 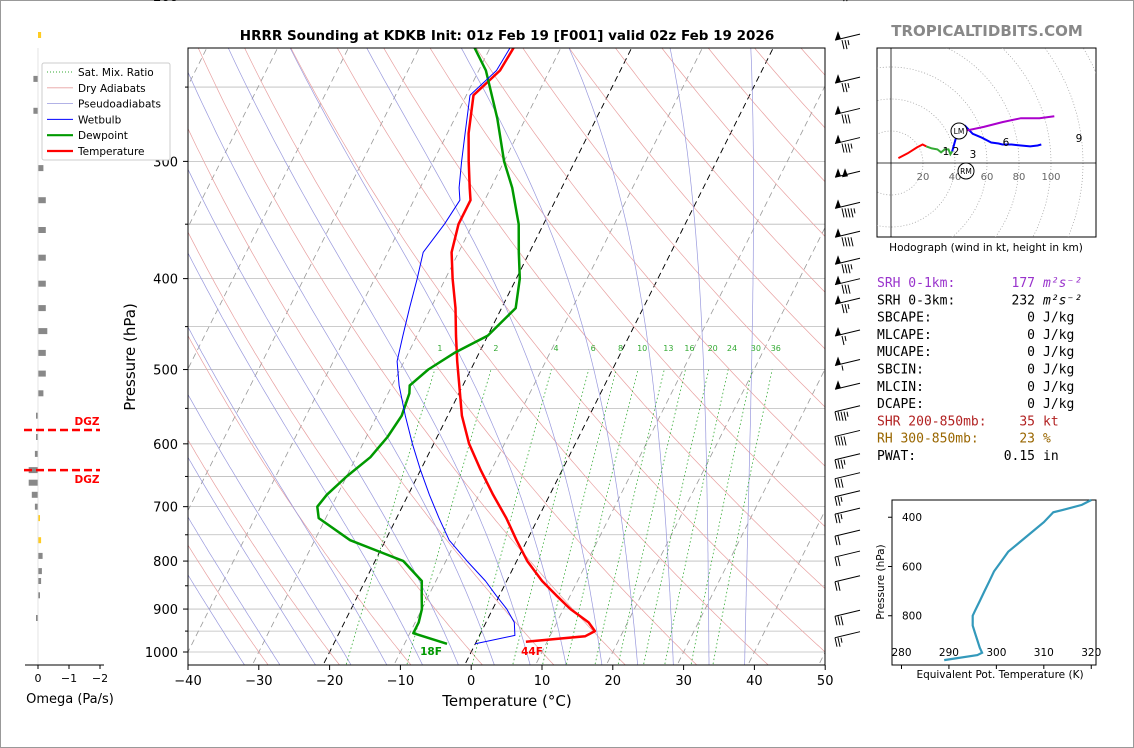 What do you see at coordinates (916, 300) in the screenshot?
I see `param-label: SRH 0-3km:` at bounding box center [916, 300].